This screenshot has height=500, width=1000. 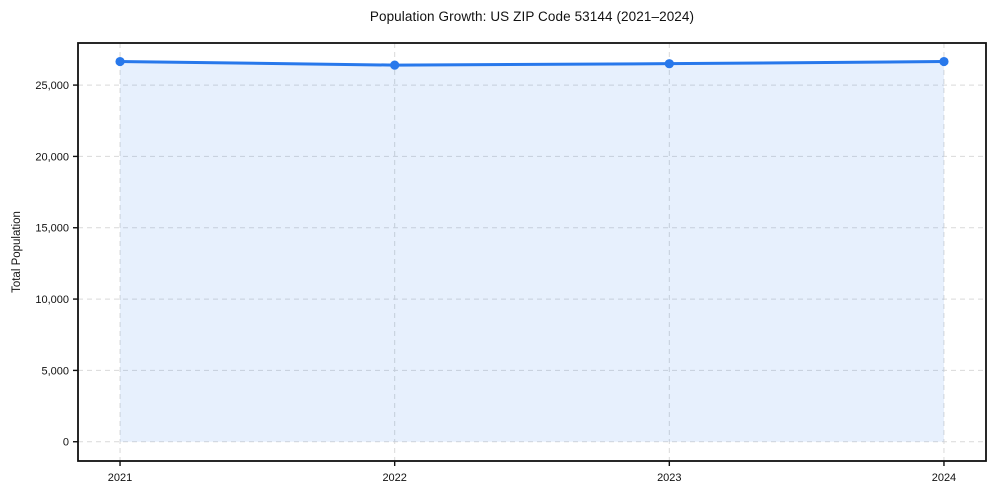 I want to click on y-tick-label: 0, so click(x=66, y=443).